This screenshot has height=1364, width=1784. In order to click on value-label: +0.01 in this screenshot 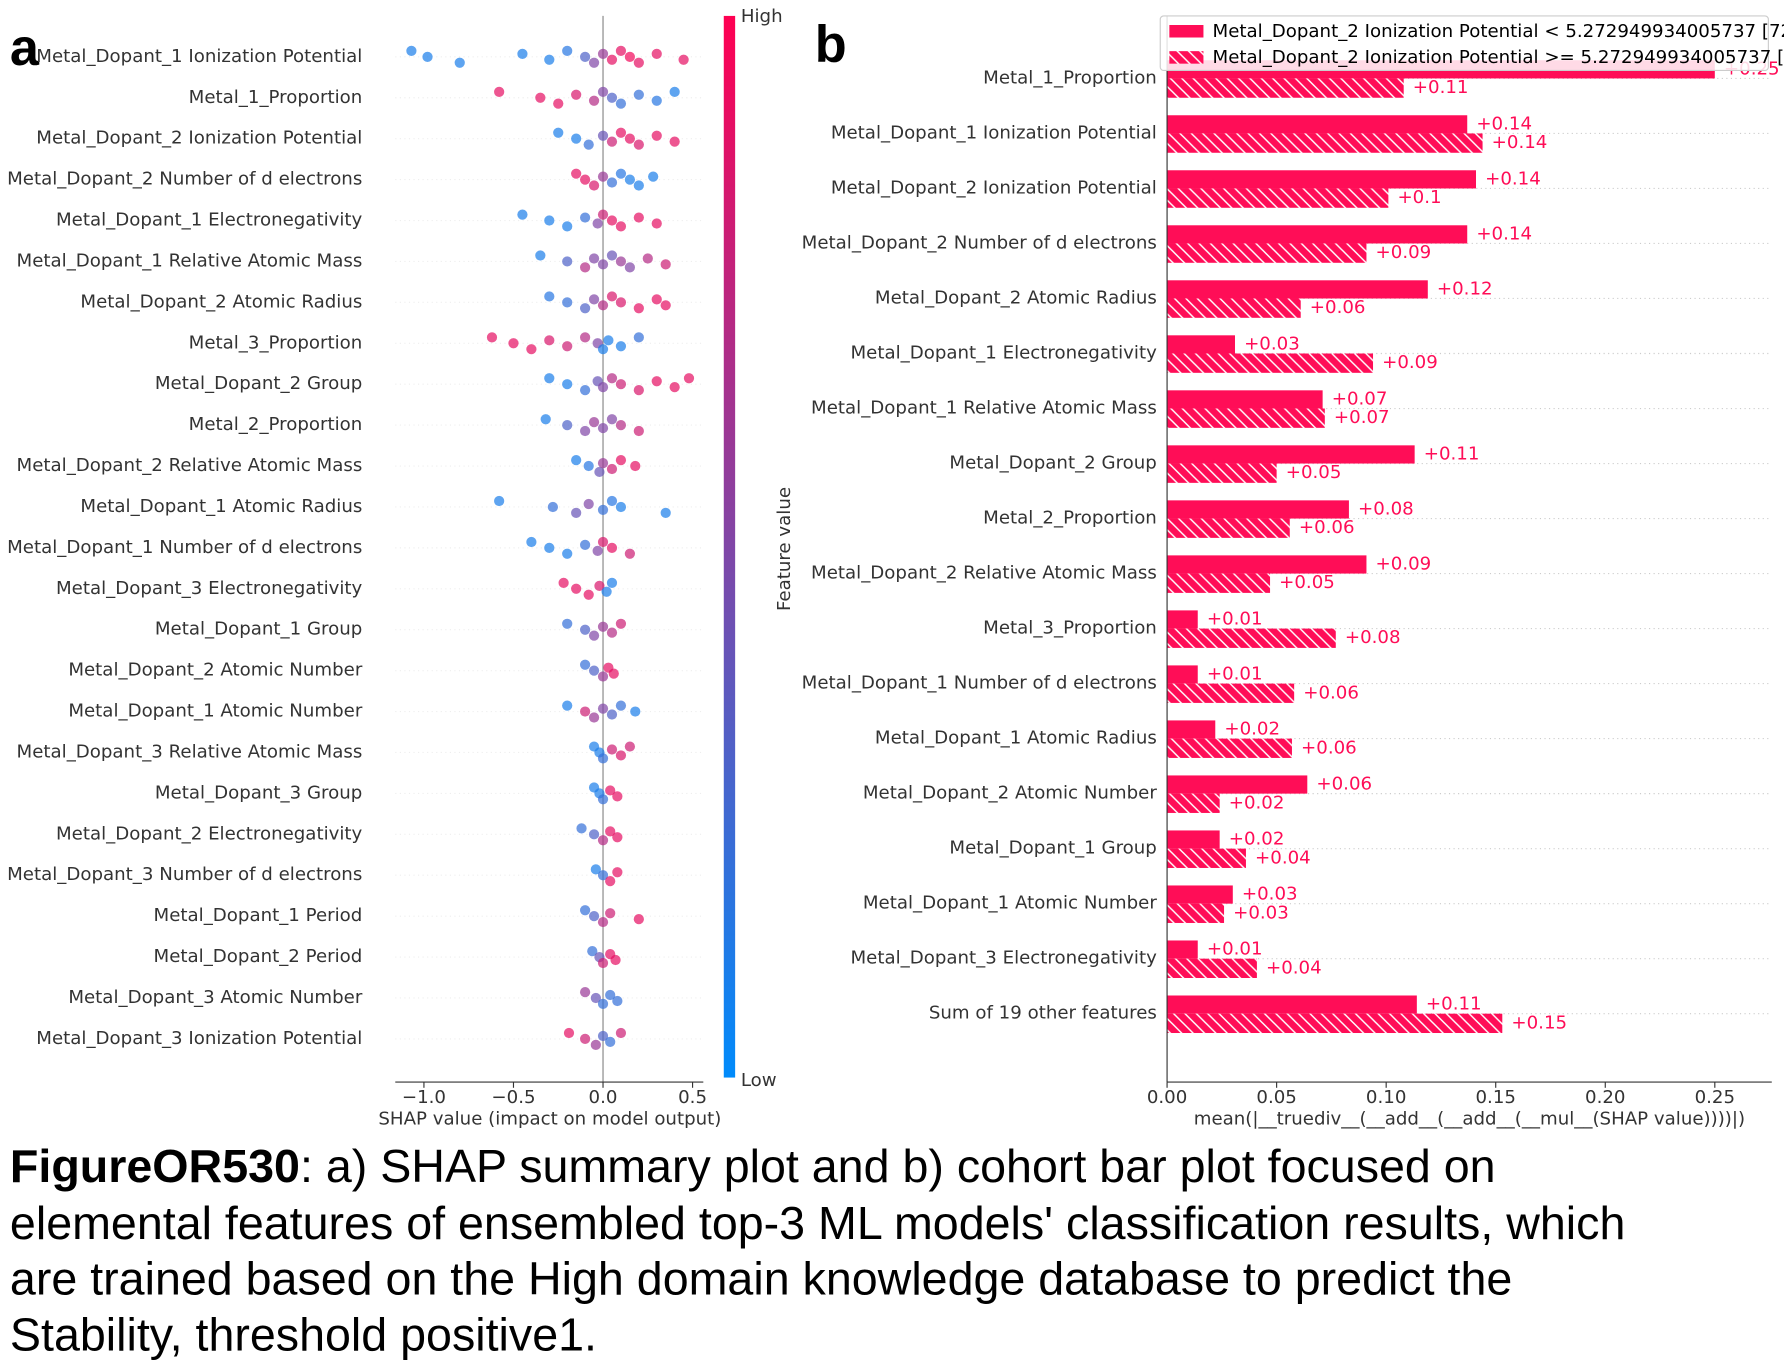, I will do `click(1235, 673)`.